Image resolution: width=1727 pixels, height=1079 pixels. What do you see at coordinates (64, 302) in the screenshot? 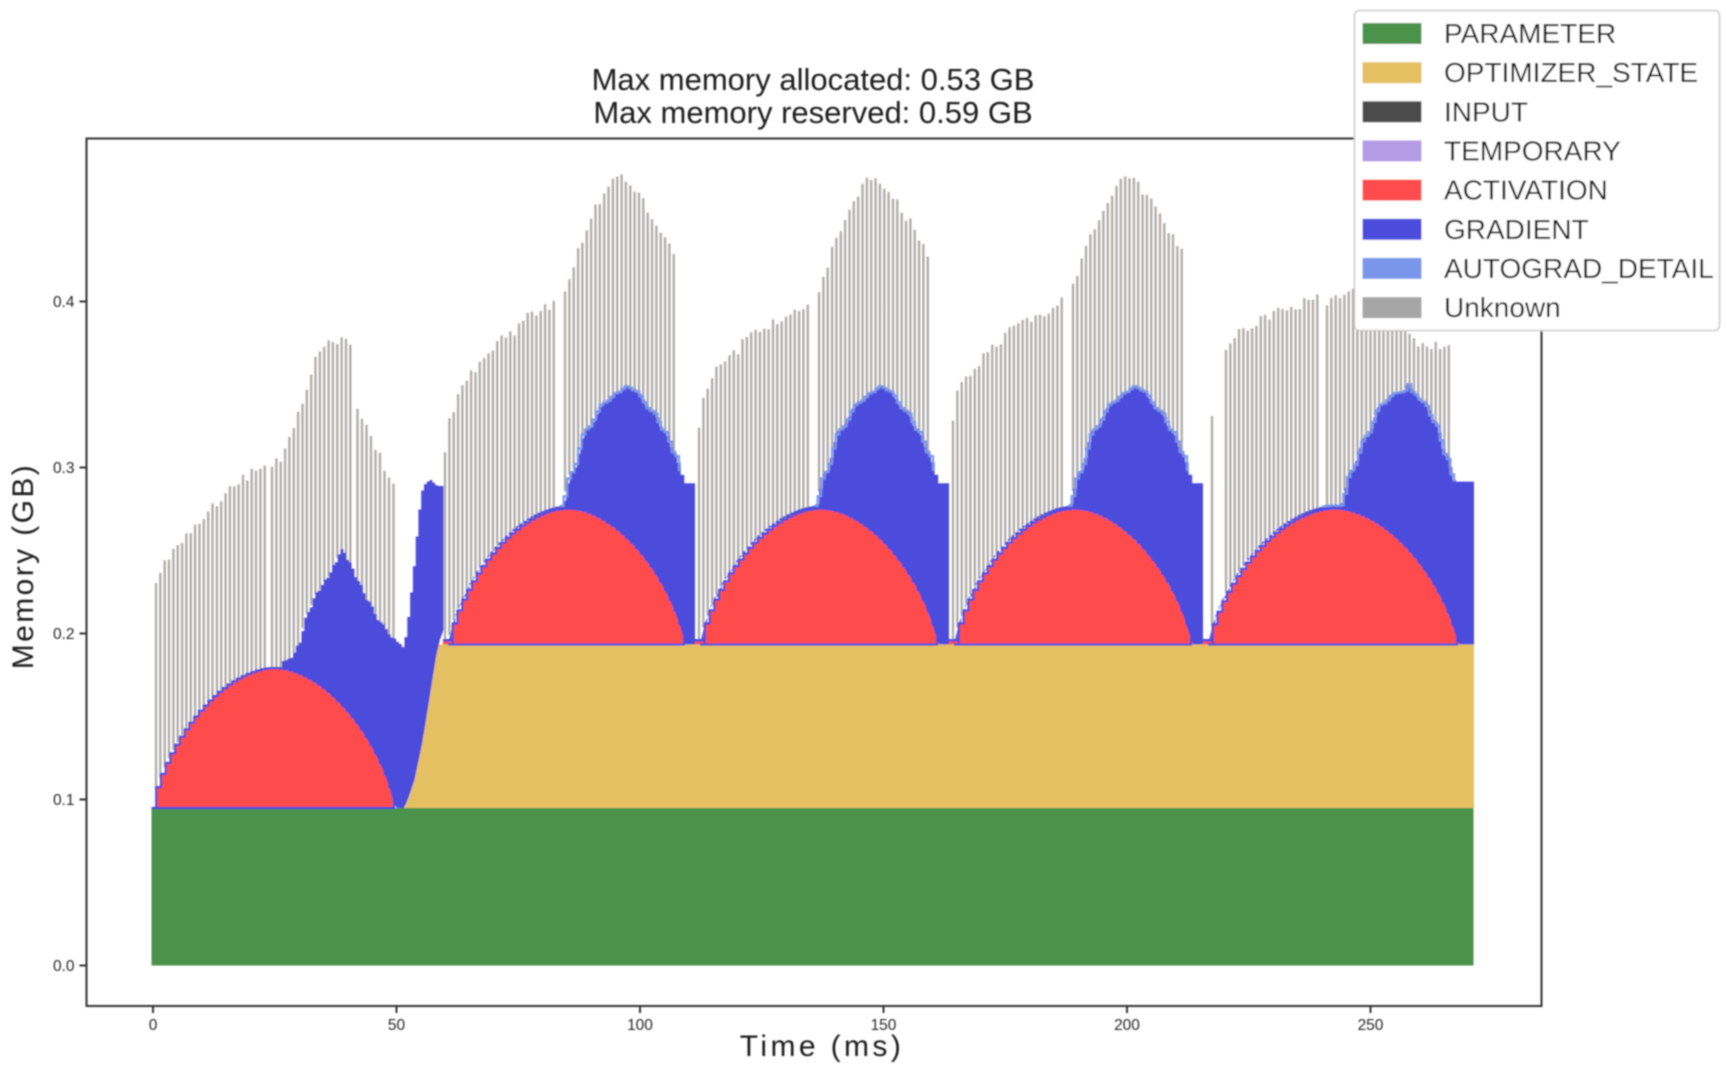
I see `svg-text: 0.4` at bounding box center [64, 302].